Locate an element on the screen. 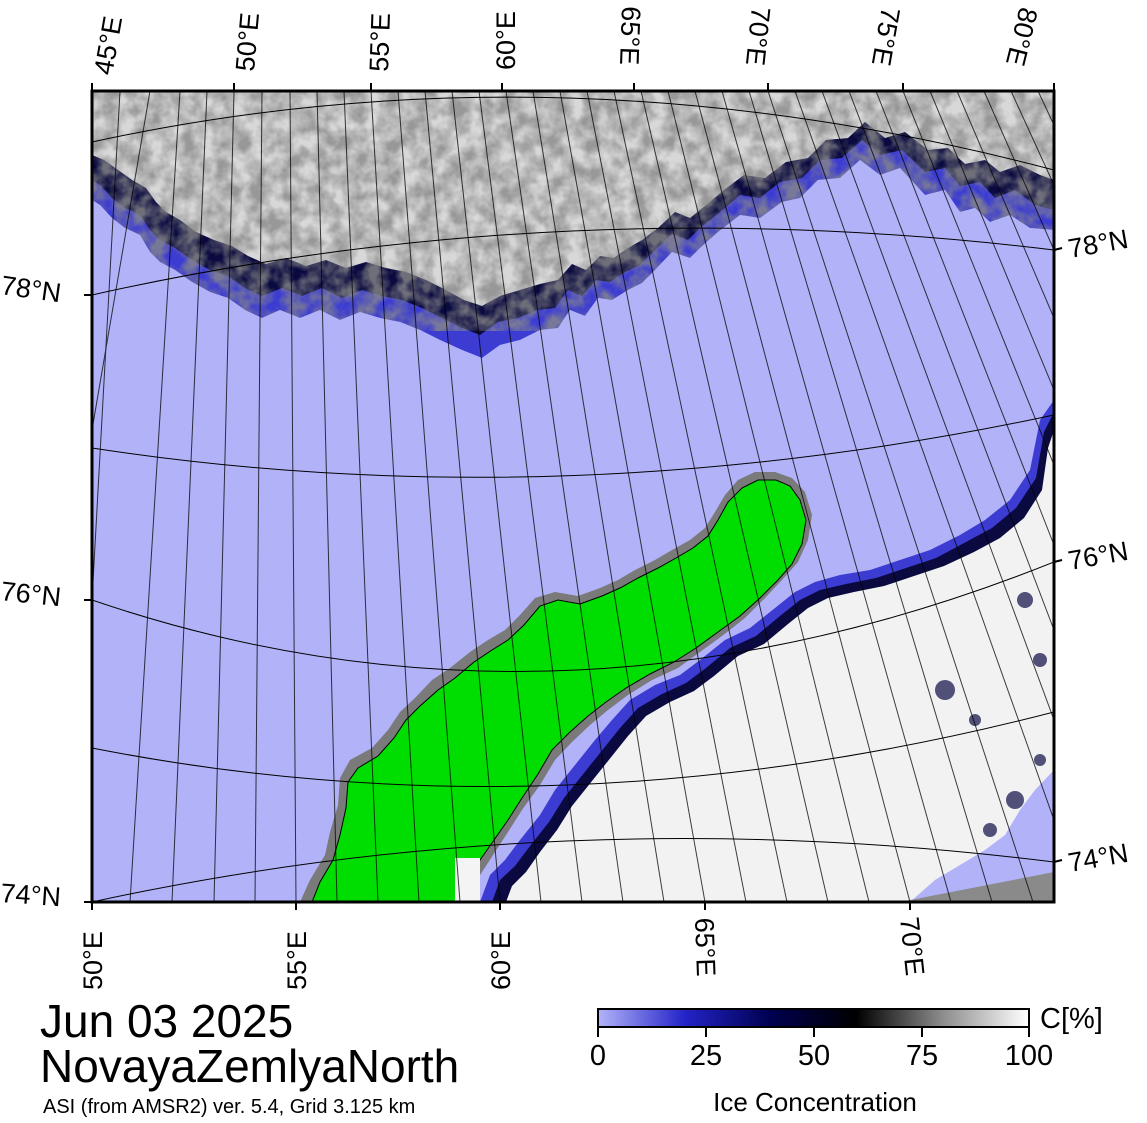  left-lat-label-76: 76°N is located at coordinates (31, 594).